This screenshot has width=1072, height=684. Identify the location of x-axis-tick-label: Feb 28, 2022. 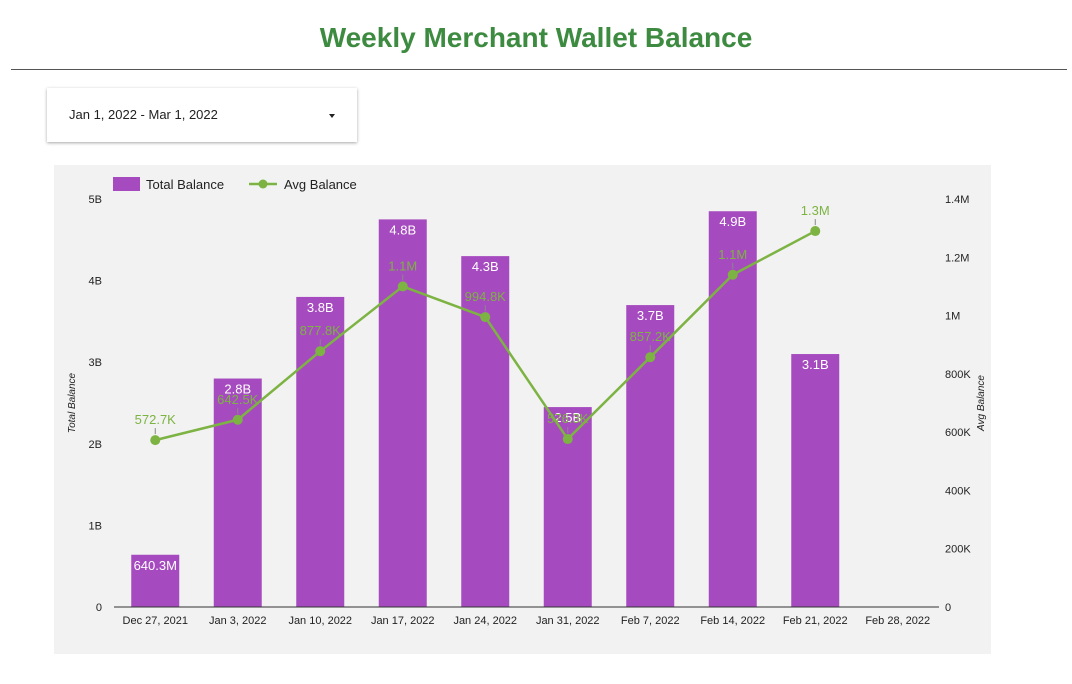
(897, 621).